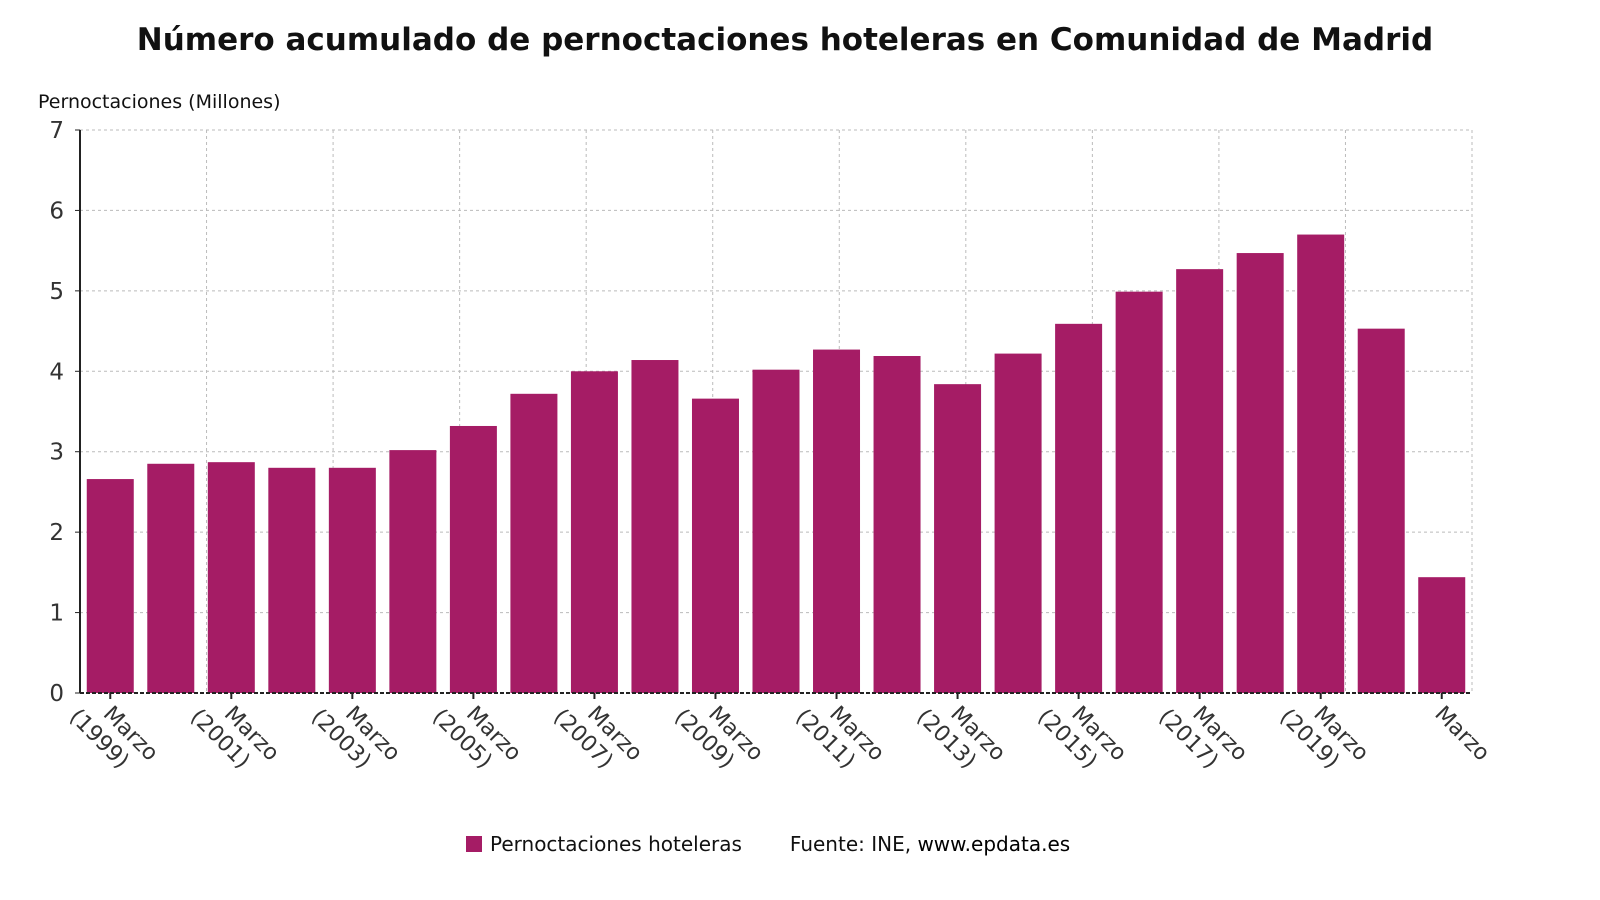 This screenshot has height=900, width=1600. What do you see at coordinates (110, 586) in the screenshot?
I see `bar: Marzo (1999): 2.66` at bounding box center [110, 586].